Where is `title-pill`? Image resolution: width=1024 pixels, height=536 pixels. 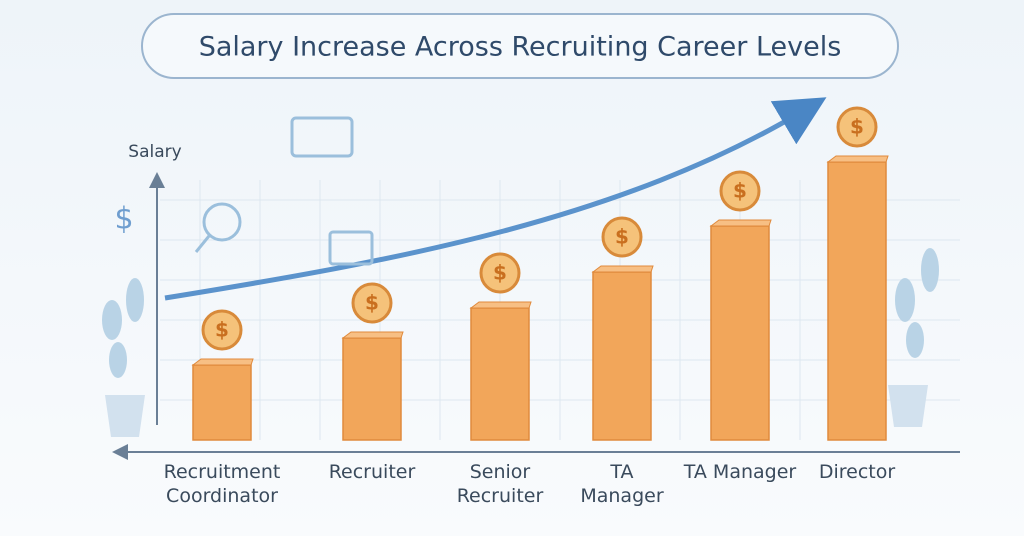
title-pill is located at coordinates (520, 46).